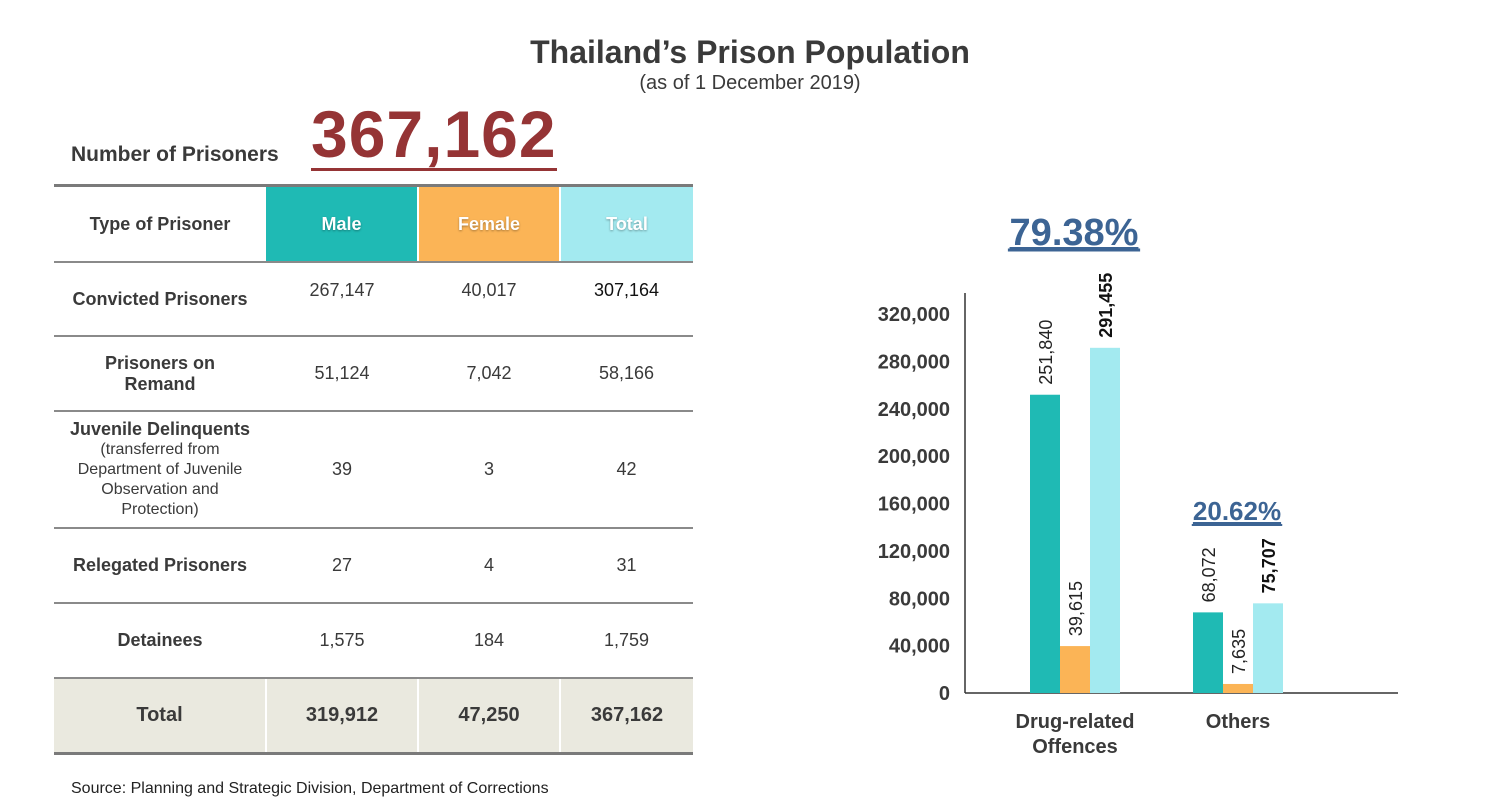  What do you see at coordinates (175, 154) in the screenshot?
I see `number-of-prisoners-label: Number of Prisoners` at bounding box center [175, 154].